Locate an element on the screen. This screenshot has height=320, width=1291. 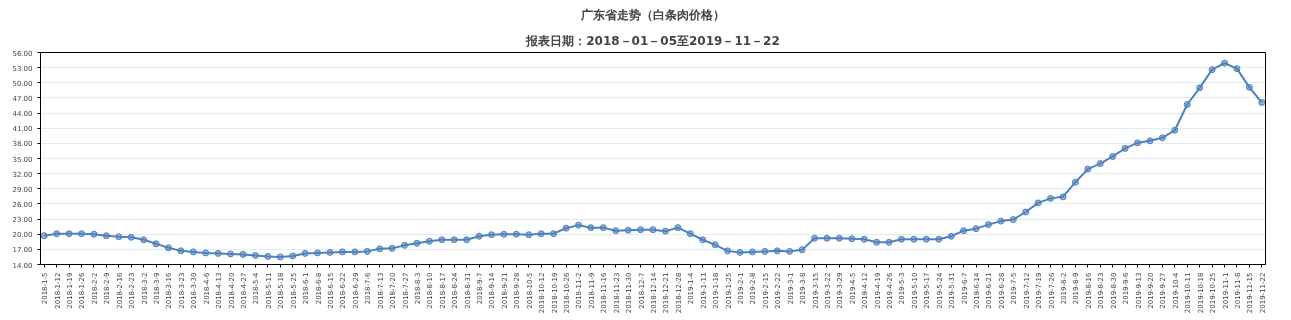
chart-subtitle: 报表日期：2018－01－05至2019－11－22 is located at coordinates (652, 40).